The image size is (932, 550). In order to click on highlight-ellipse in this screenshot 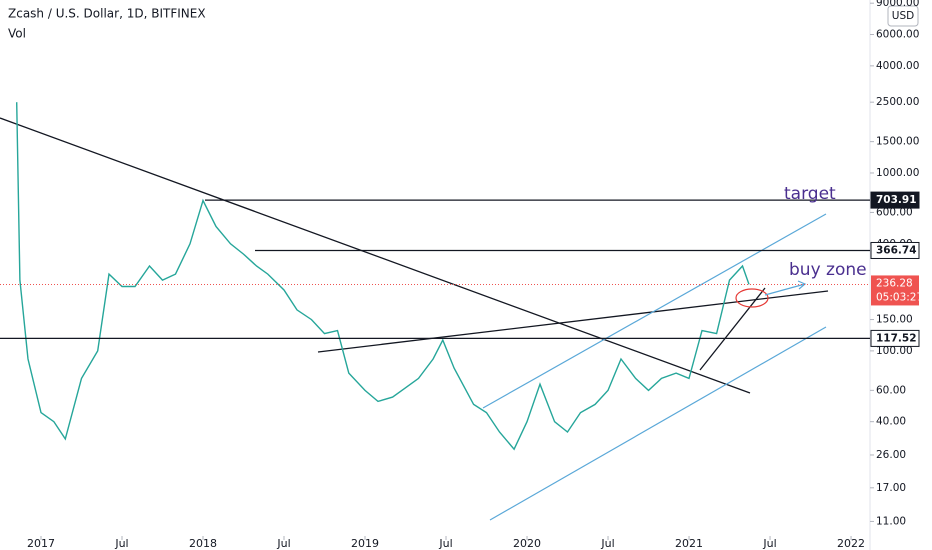, I will do `click(752, 298)`.